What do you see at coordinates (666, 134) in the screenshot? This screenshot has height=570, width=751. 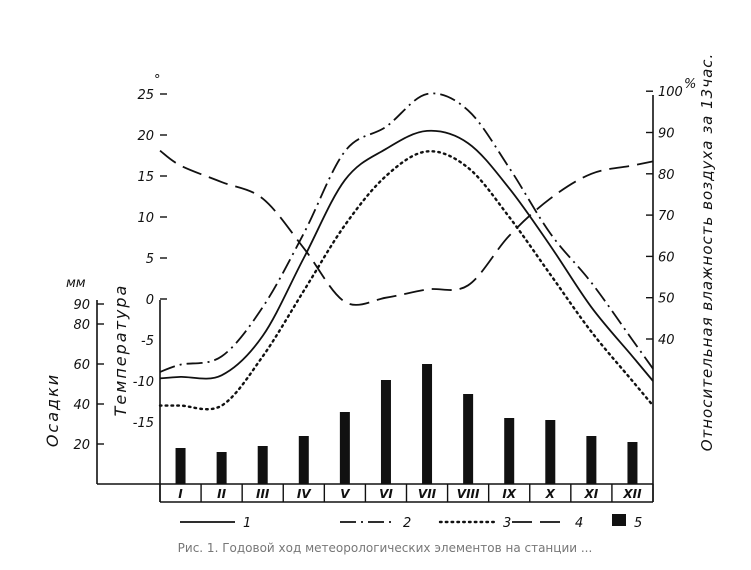 I see `humidity-tick-label: 90` at bounding box center [666, 134].